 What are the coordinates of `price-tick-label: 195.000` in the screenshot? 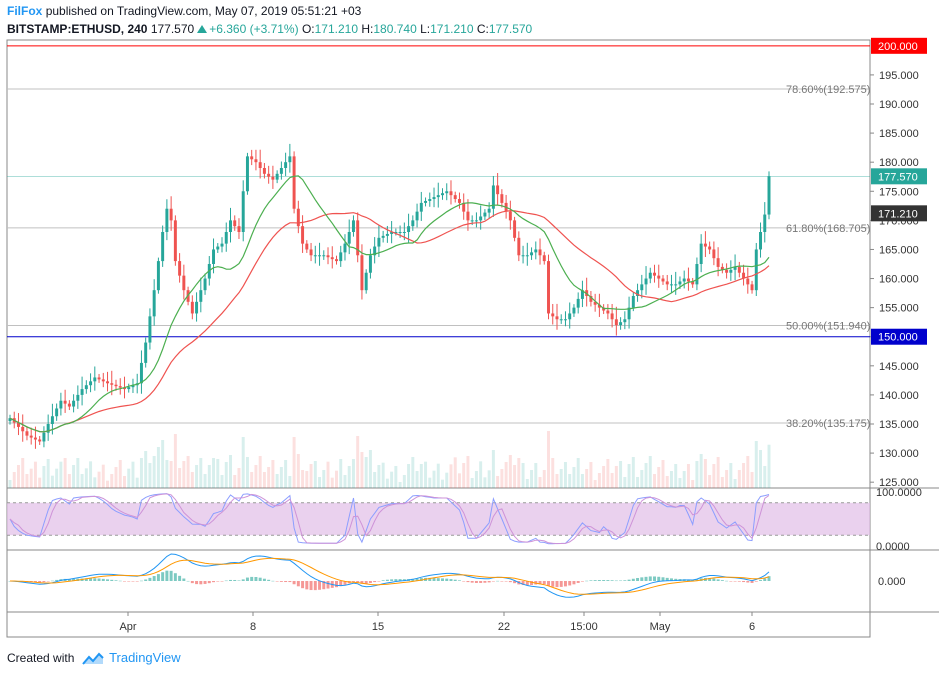 It's located at (899, 76).